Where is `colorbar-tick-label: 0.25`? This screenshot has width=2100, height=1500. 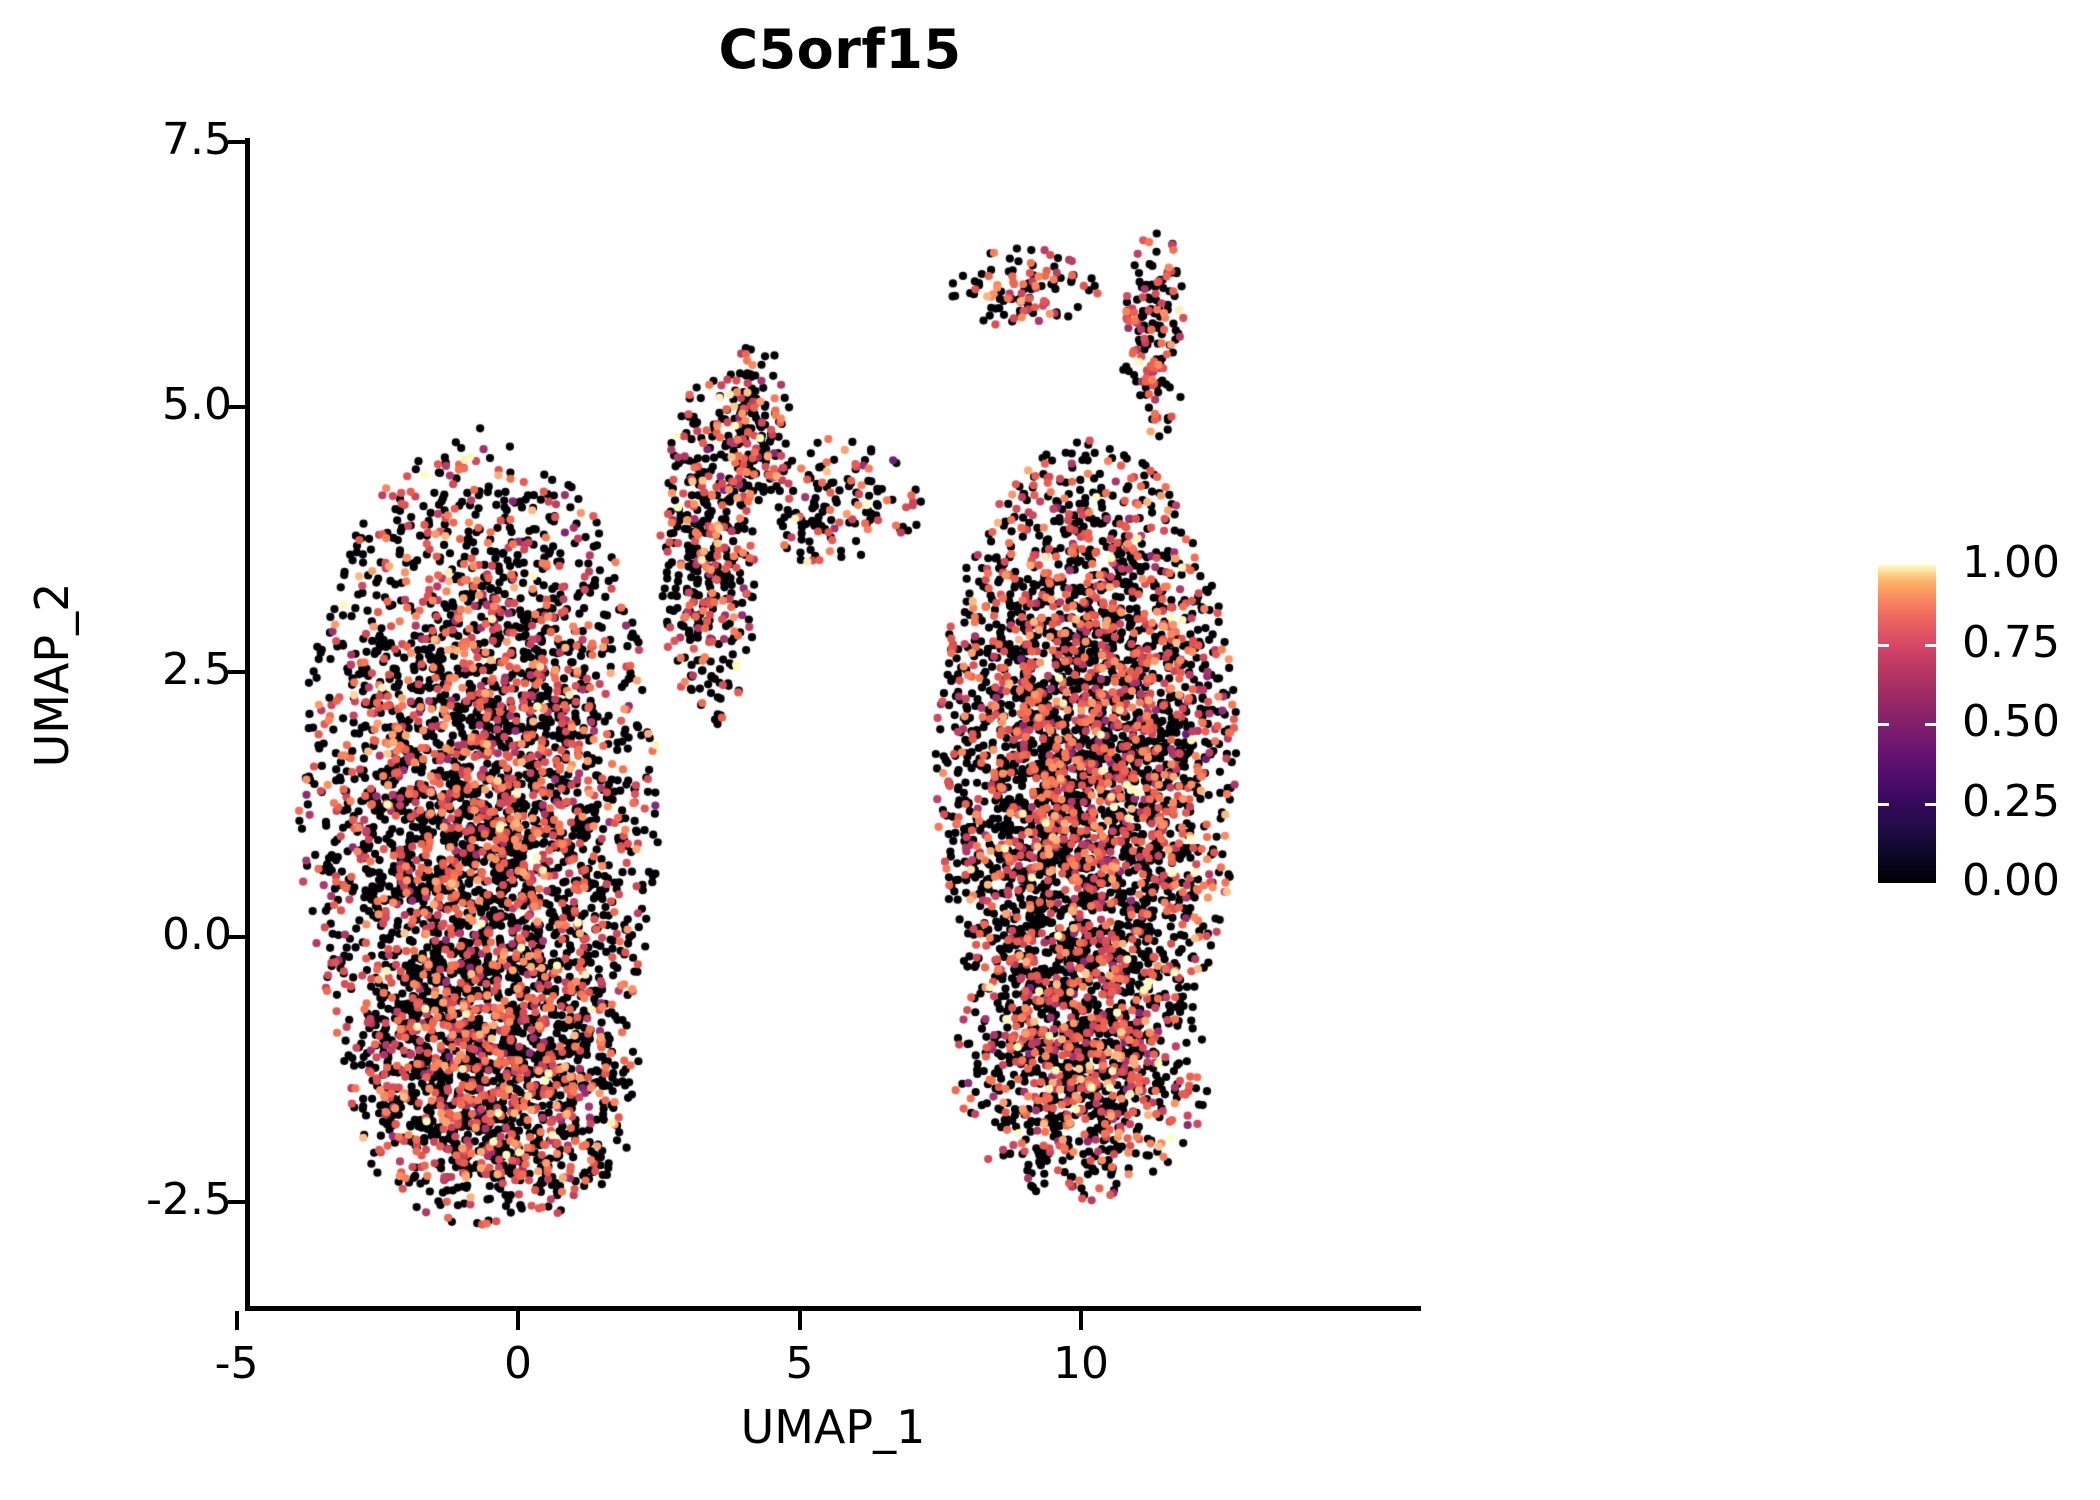 colorbar-tick-label: 0.25 is located at coordinates (2011, 801).